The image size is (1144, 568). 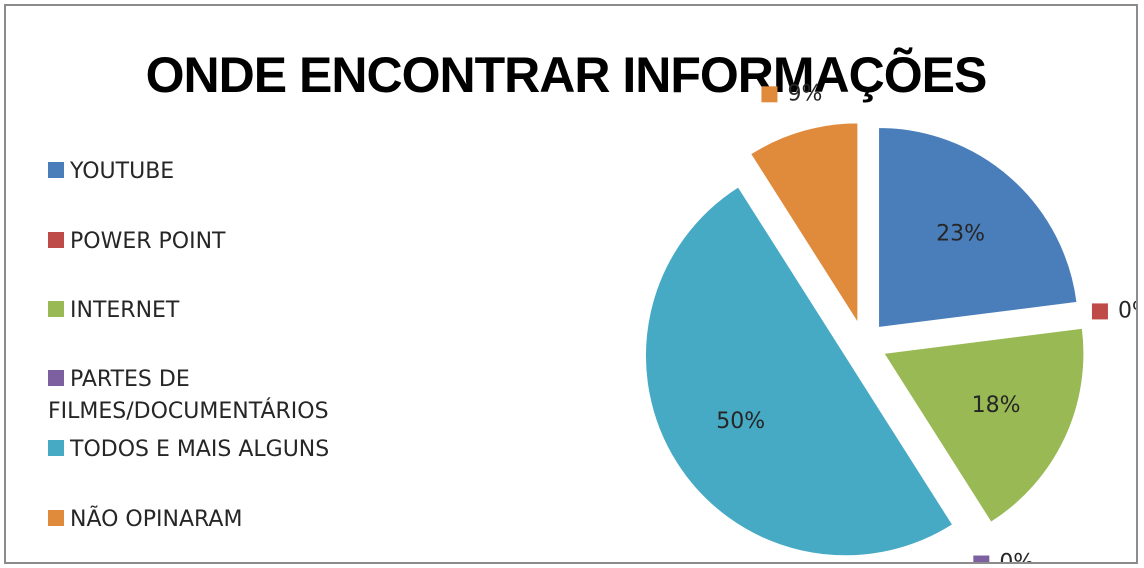 What do you see at coordinates (740, 421) in the screenshot?
I see `data-label: 50%` at bounding box center [740, 421].